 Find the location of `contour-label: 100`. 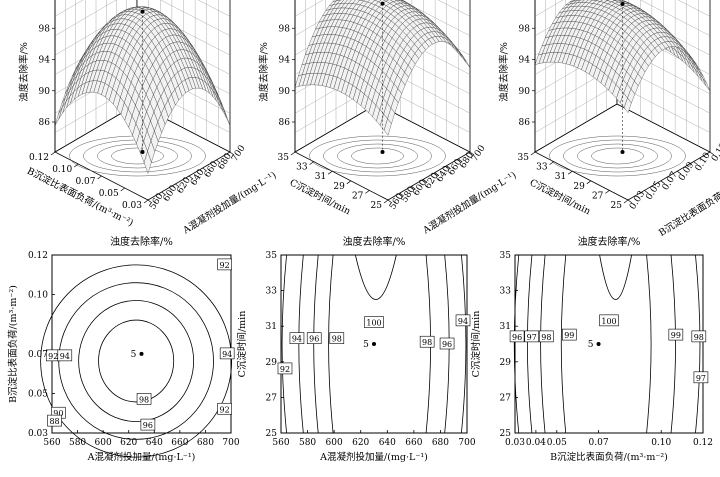

contour-label: 100 is located at coordinates (609, 320).